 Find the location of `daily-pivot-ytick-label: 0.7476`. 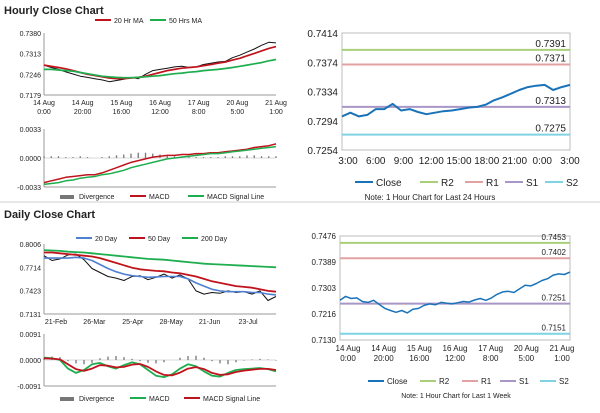

daily-pivot-ytick-label: 0.7476 is located at coordinates (324, 236).